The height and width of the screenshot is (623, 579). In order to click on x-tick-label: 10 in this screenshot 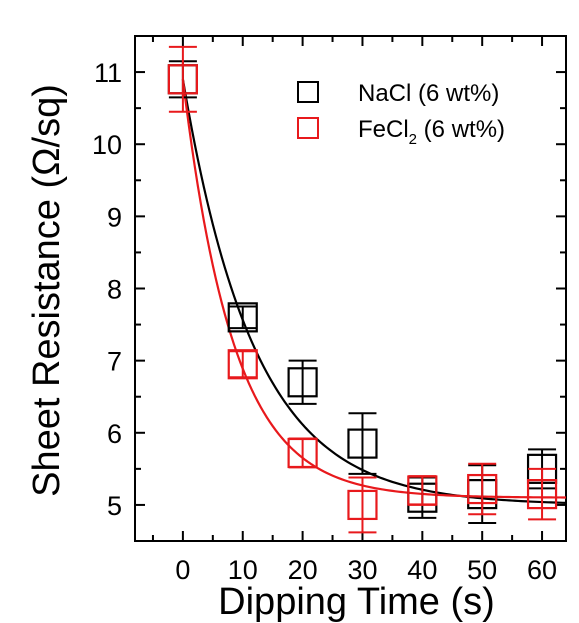, I will do `click(243, 570)`.